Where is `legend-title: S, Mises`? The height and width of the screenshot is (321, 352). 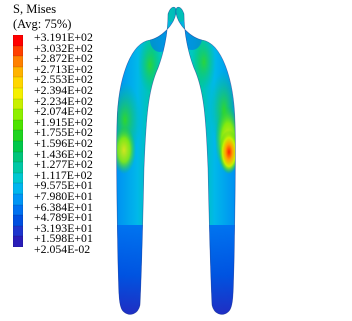
legend-title: S, Mises is located at coordinates (35, 9).